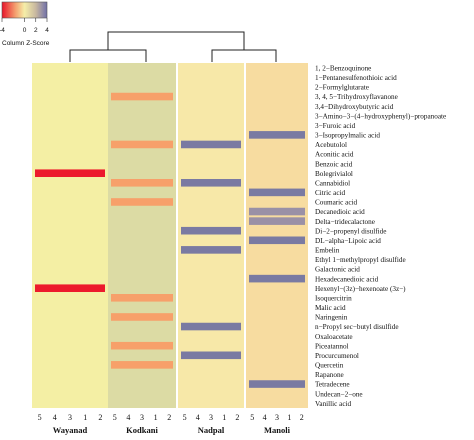  What do you see at coordinates (333, 298) in the screenshot?
I see `row-label: Isoquercitrin` at bounding box center [333, 298].